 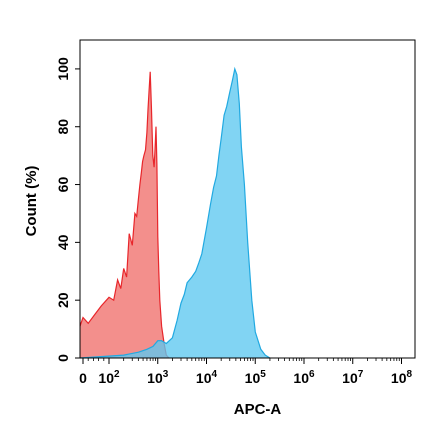 I want to click on x-axis-label: APC-A, so click(x=258, y=409).